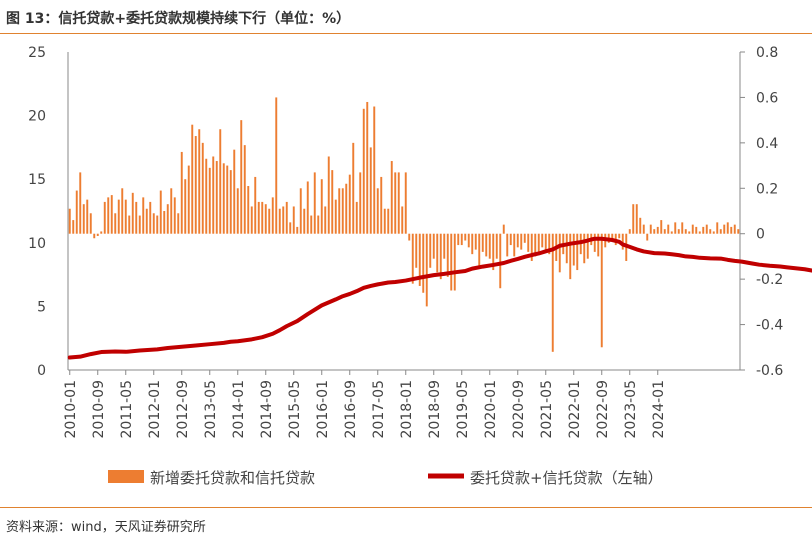  Describe the element at coordinates (519, 409) in the screenshot. I see `x-tick-label: 2020-09` at that location.